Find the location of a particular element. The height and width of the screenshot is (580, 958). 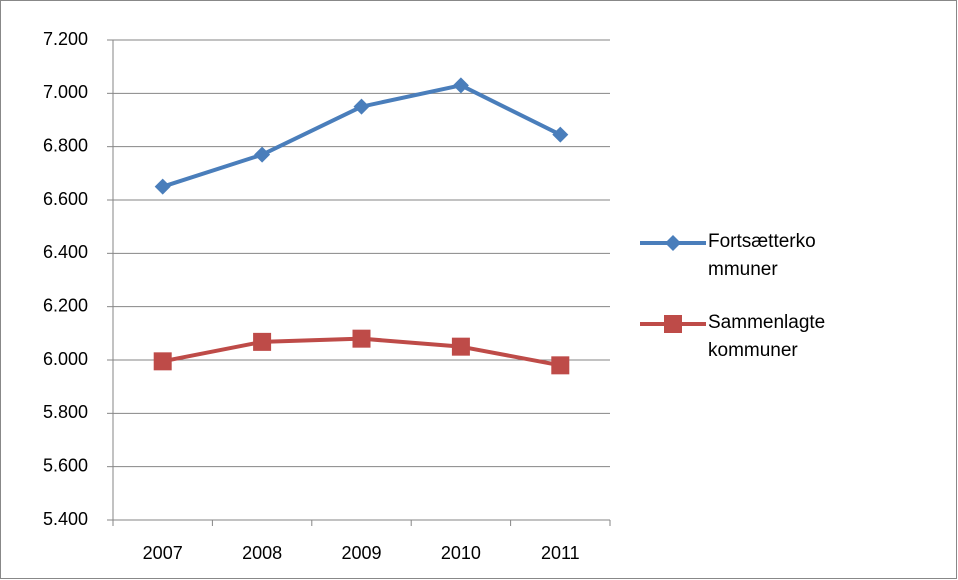

x-tick-label: 2008 is located at coordinates (262, 553).